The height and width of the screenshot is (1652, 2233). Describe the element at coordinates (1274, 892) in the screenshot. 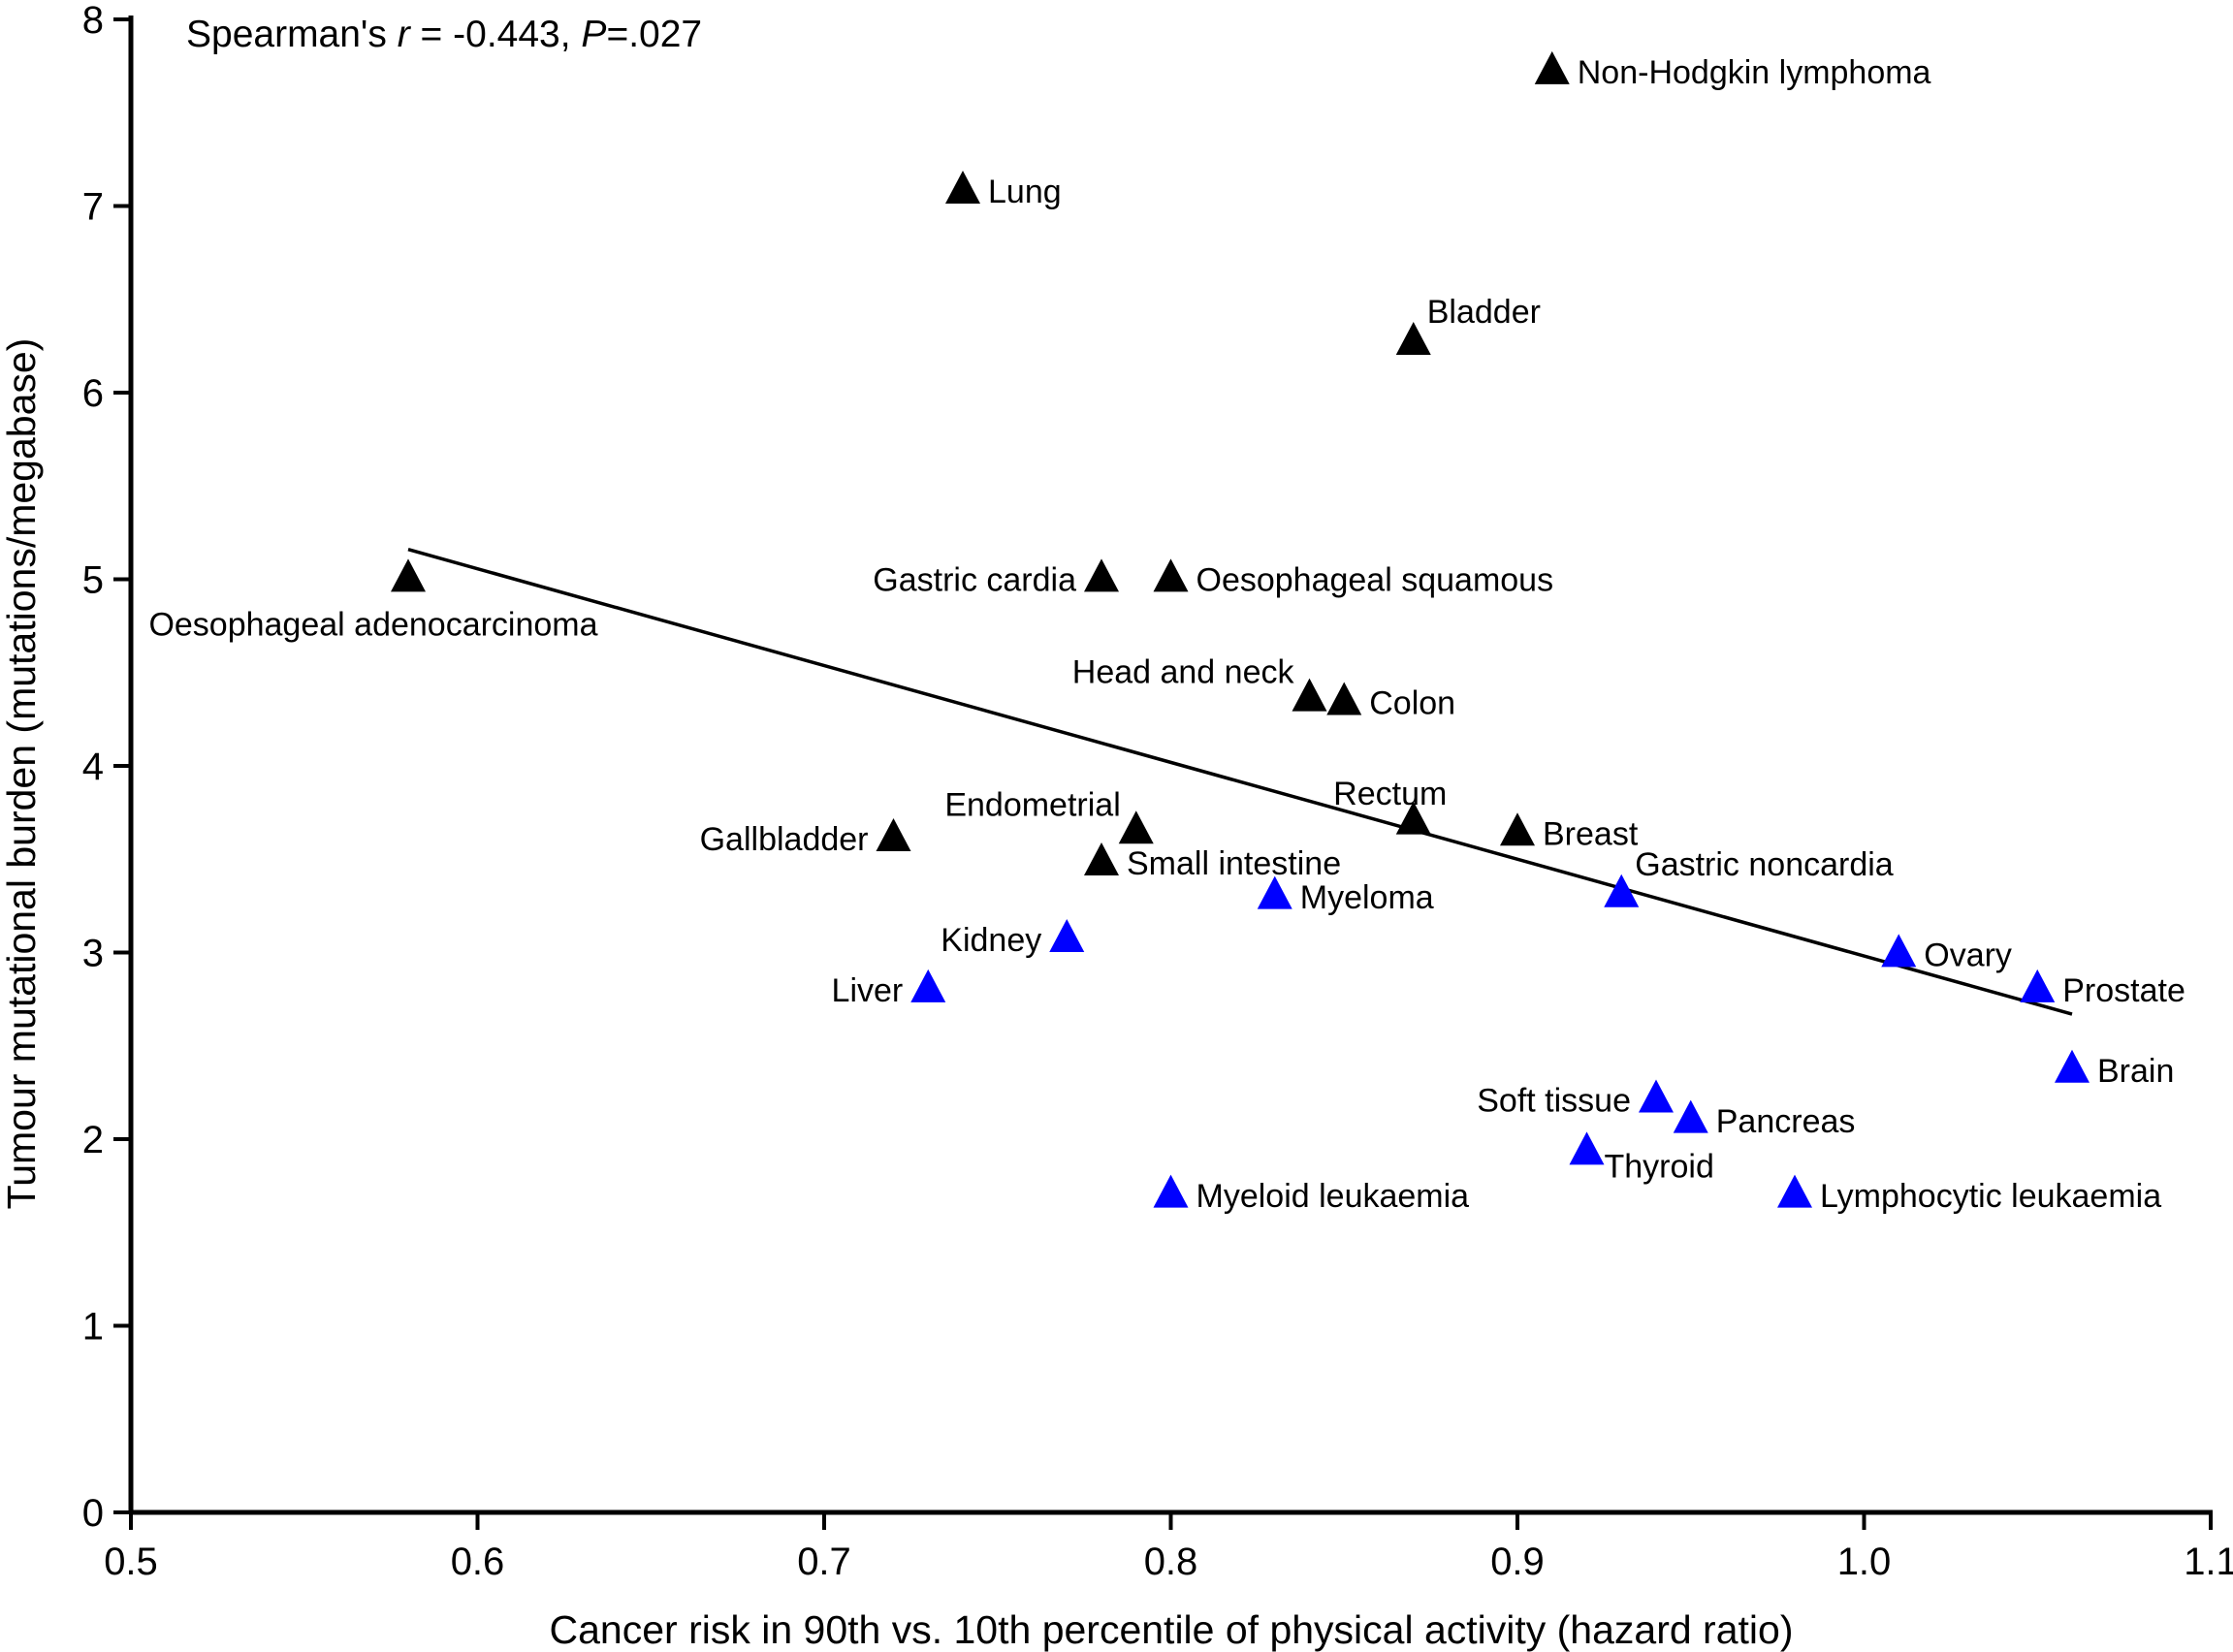

I see `point-myeloma` at that location.